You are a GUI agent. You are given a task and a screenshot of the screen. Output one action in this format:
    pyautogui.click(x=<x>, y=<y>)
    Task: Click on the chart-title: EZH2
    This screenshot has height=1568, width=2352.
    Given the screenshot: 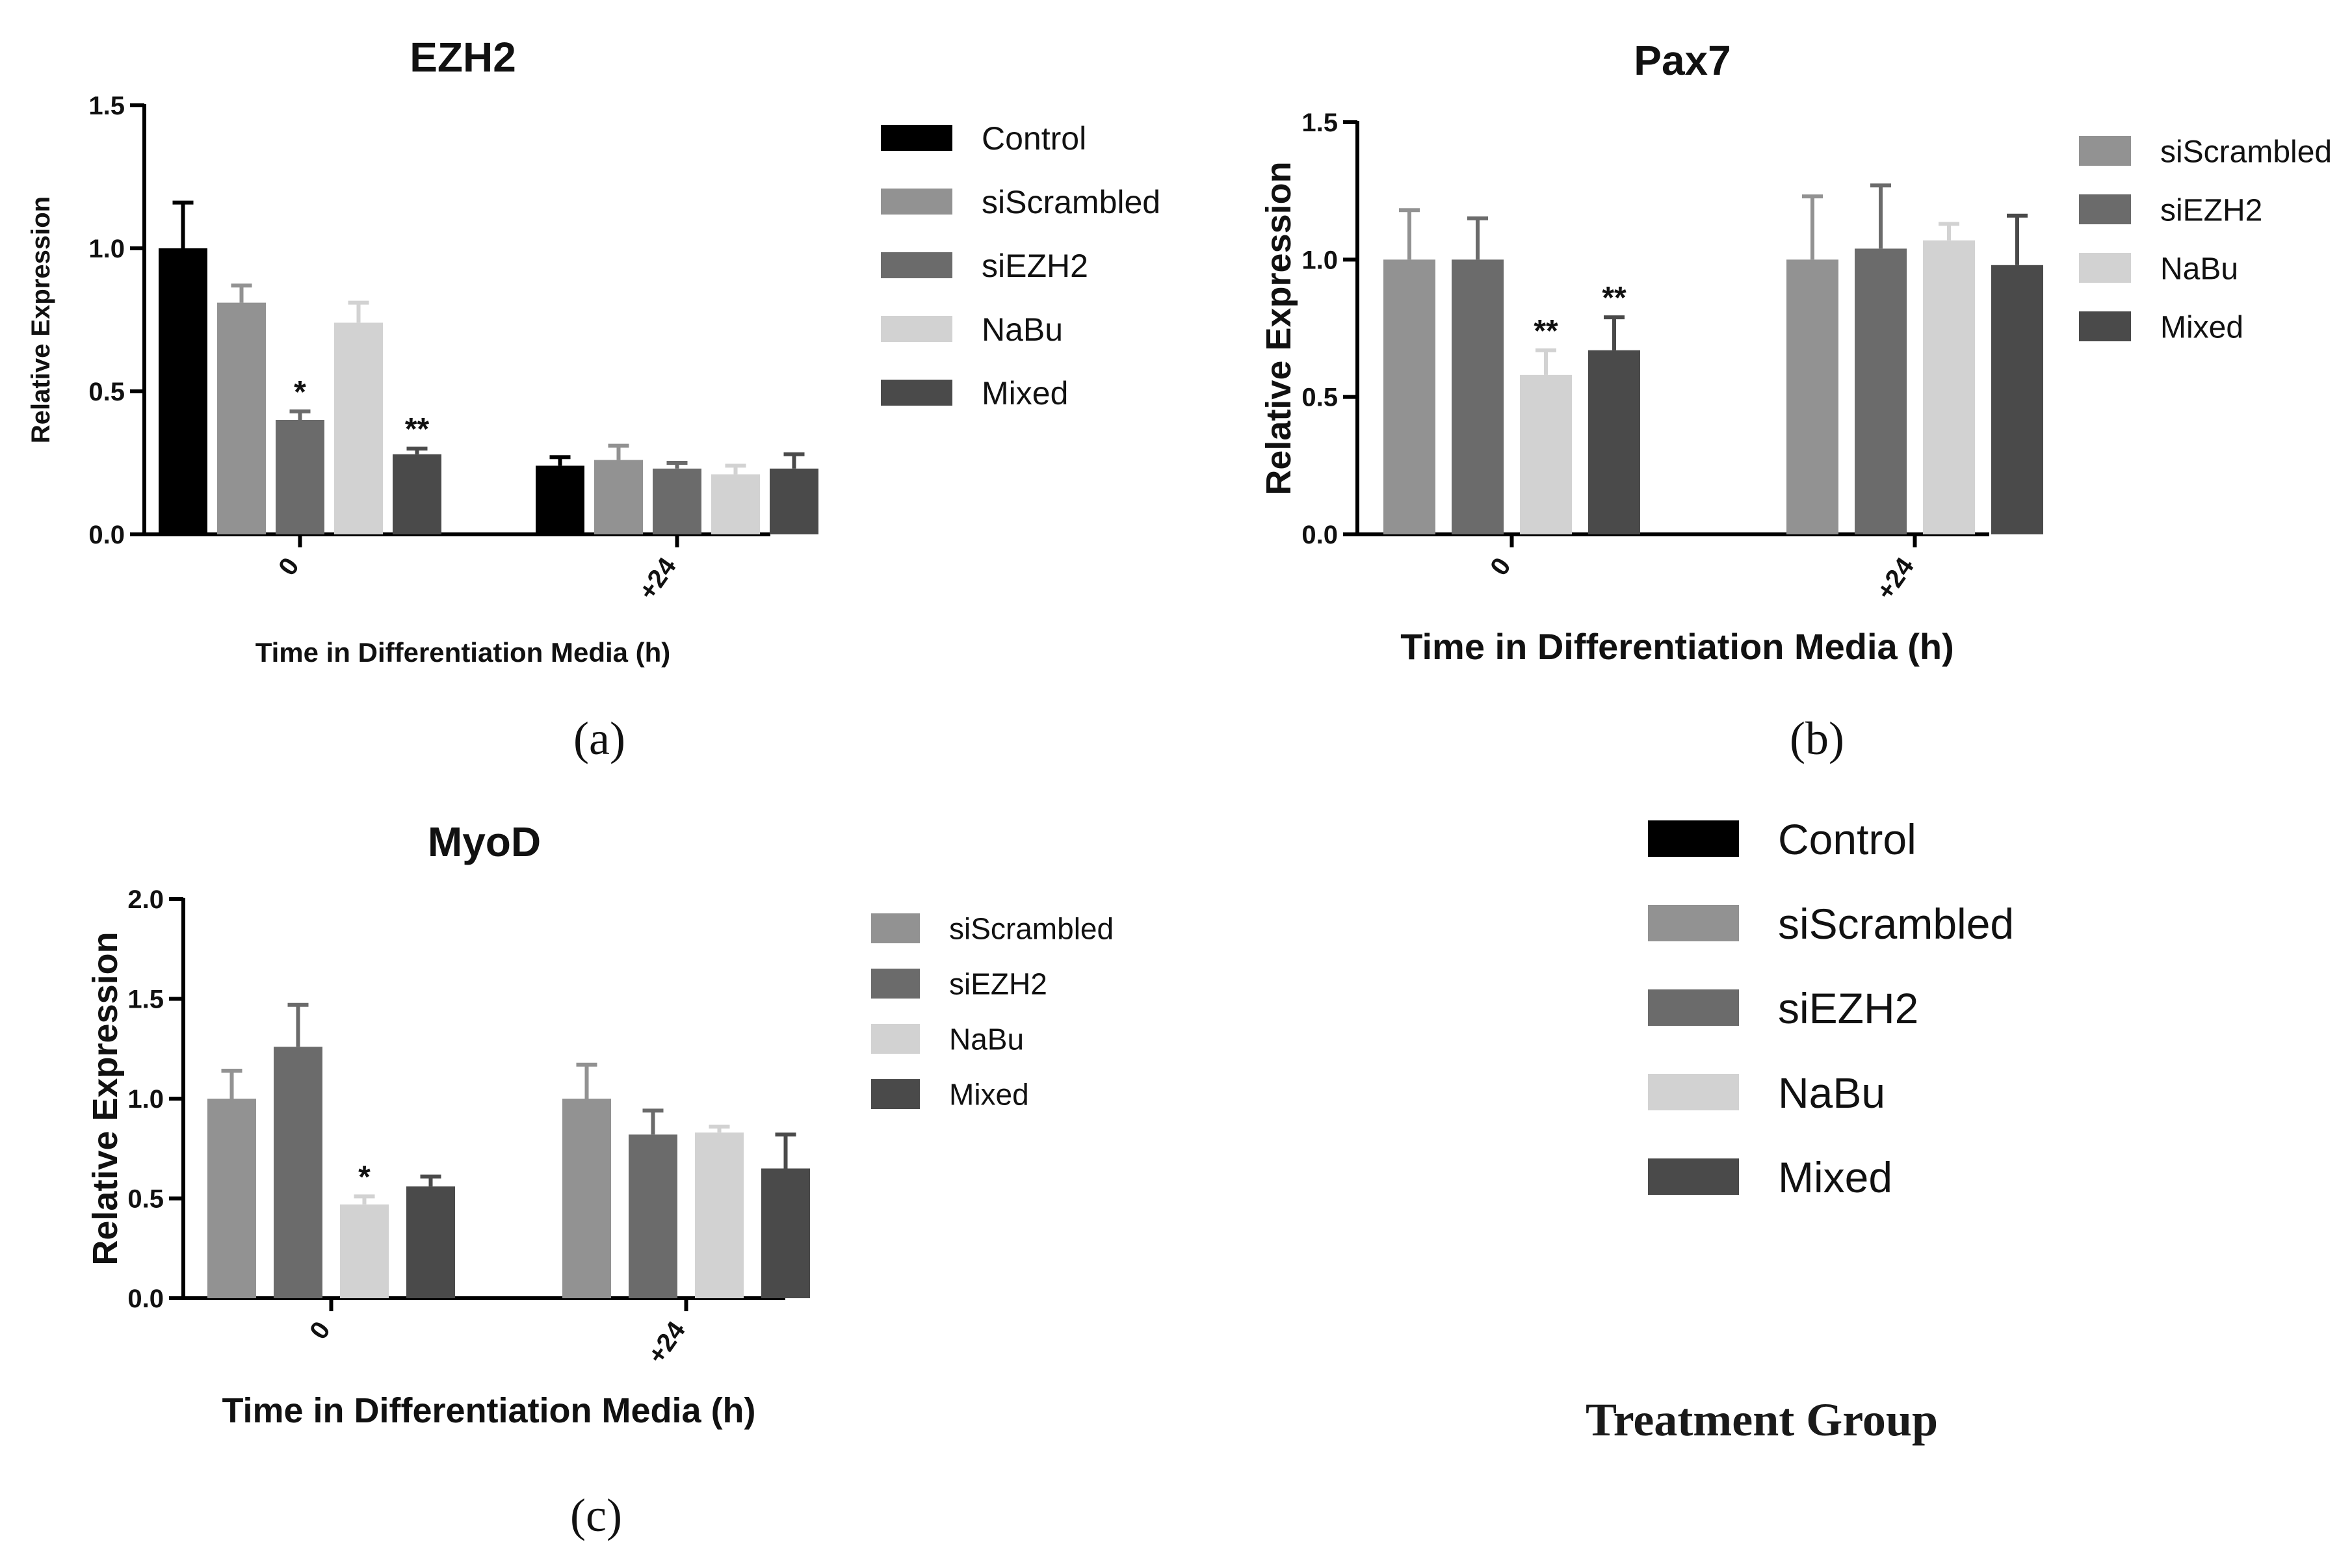 What is the action you would take?
    pyautogui.click(x=463, y=57)
    